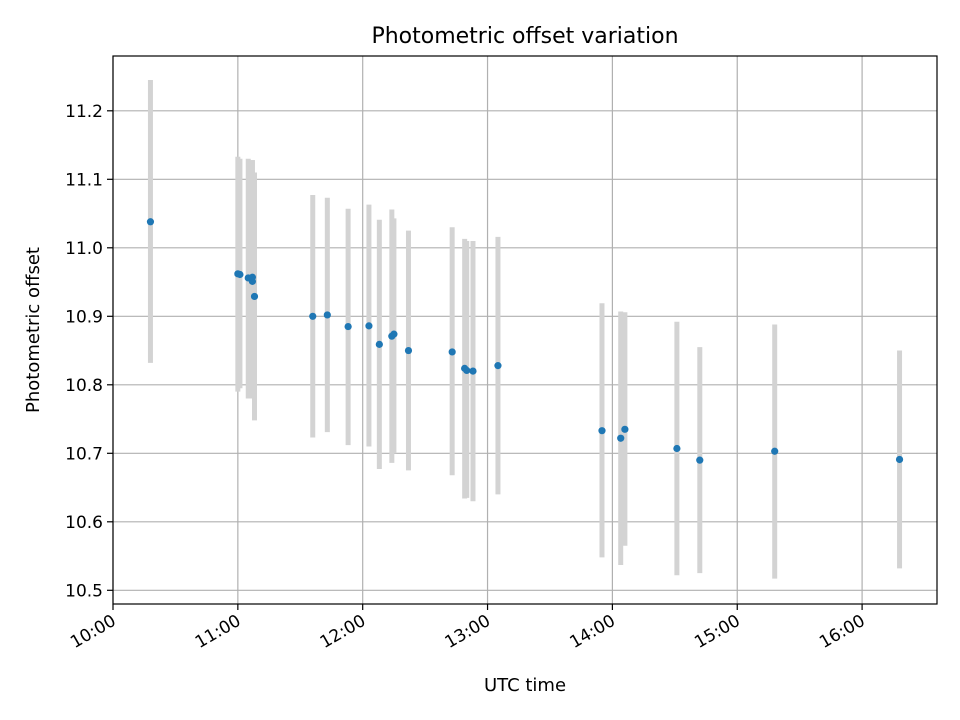 This screenshot has height=720, width=960. What do you see at coordinates (84, 112) in the screenshot?
I see `y-tick-label: 11.2` at bounding box center [84, 112].